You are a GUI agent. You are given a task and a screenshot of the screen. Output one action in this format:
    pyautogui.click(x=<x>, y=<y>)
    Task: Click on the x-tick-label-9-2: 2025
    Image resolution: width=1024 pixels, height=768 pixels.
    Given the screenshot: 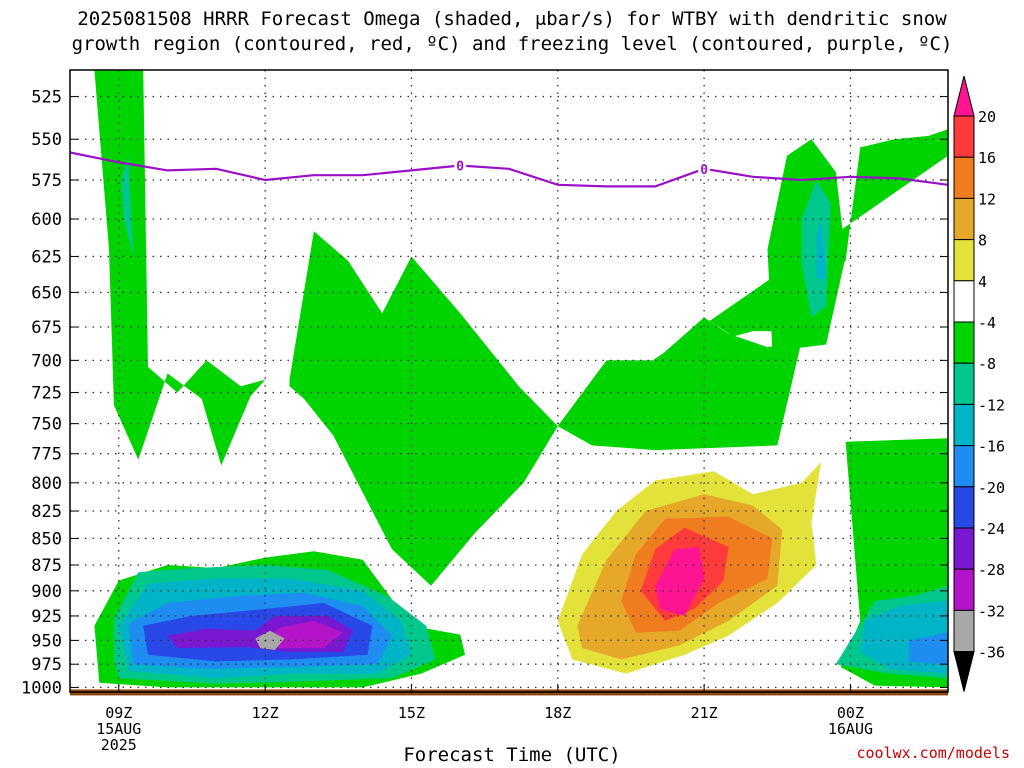 What is the action you would take?
    pyautogui.click(x=119, y=745)
    